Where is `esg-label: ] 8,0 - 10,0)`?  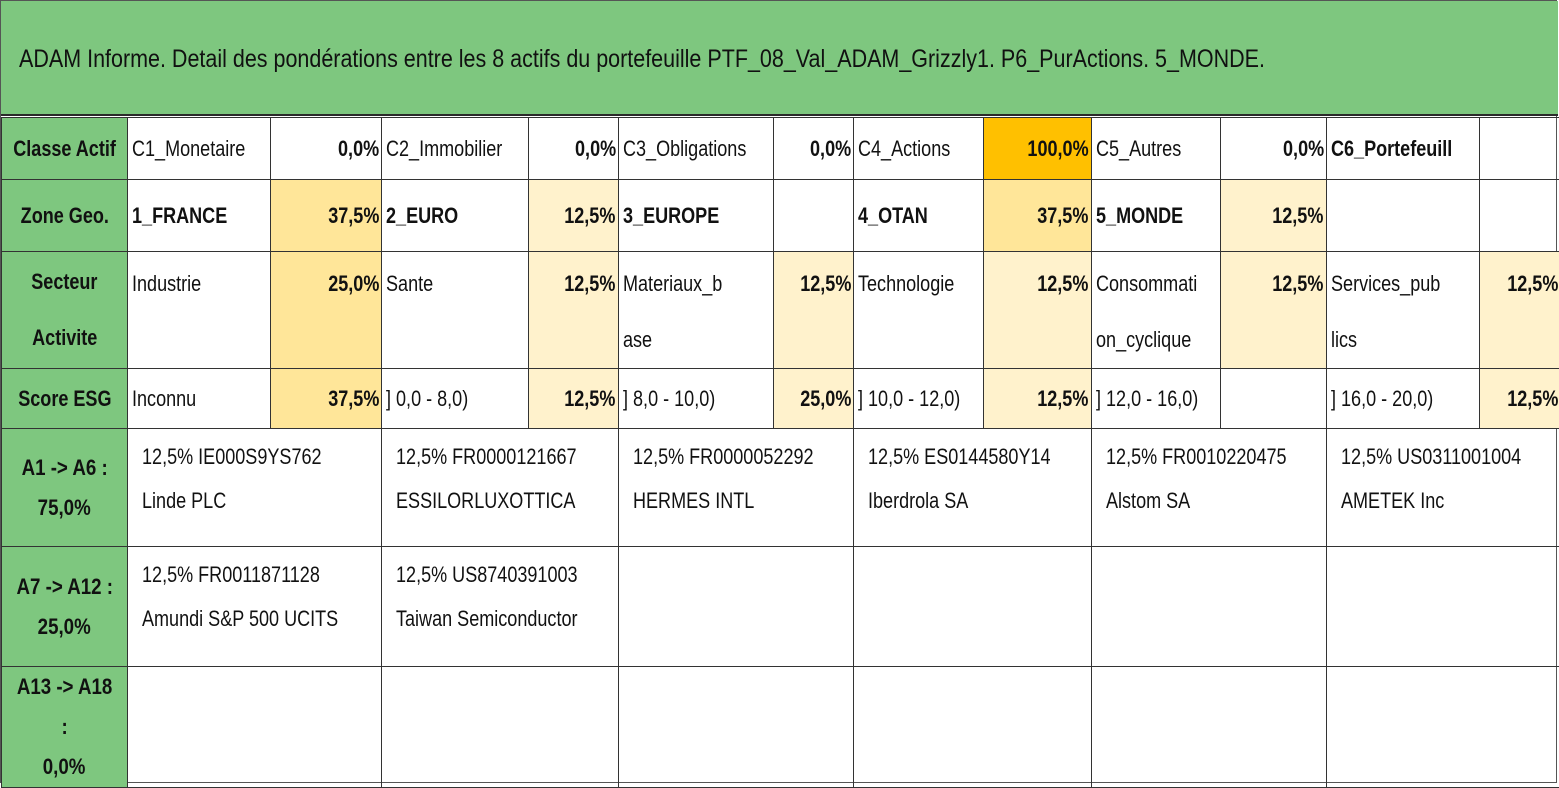
esg-label: ] 8,0 - 10,0) is located at coordinates (695, 399).